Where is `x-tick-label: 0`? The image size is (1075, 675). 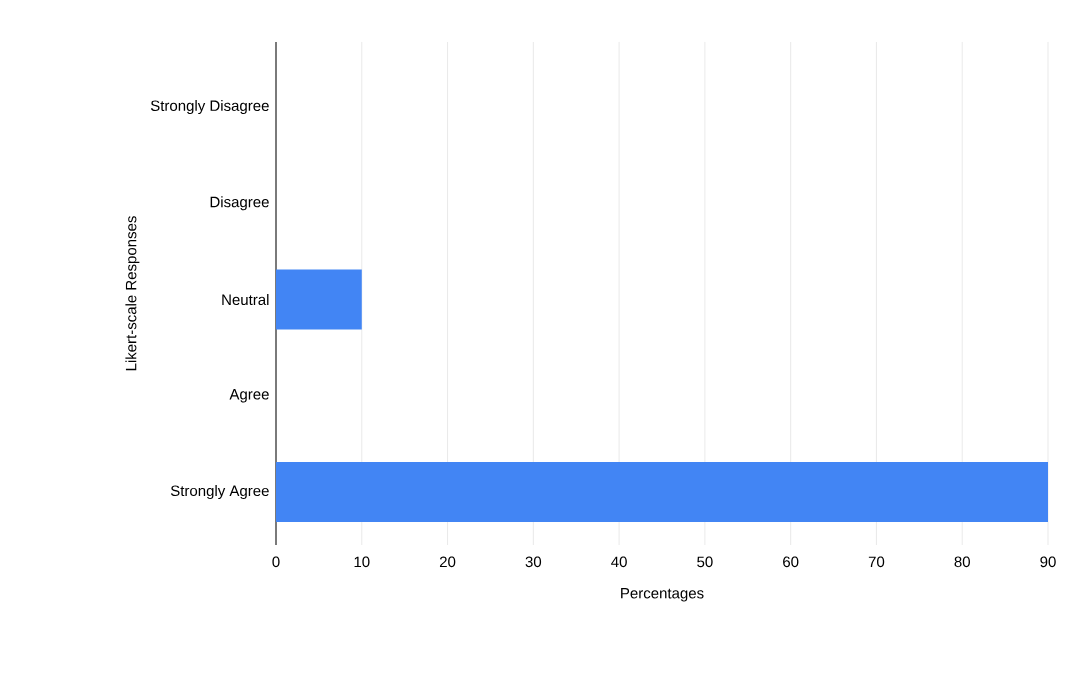
x-tick-label: 0 is located at coordinates (276, 562).